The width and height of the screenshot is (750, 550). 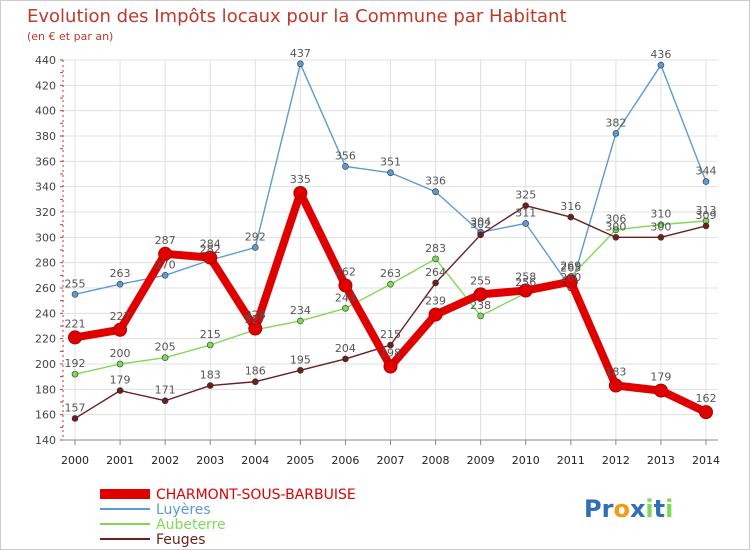 I want to click on data-label: 215, so click(x=390, y=334).